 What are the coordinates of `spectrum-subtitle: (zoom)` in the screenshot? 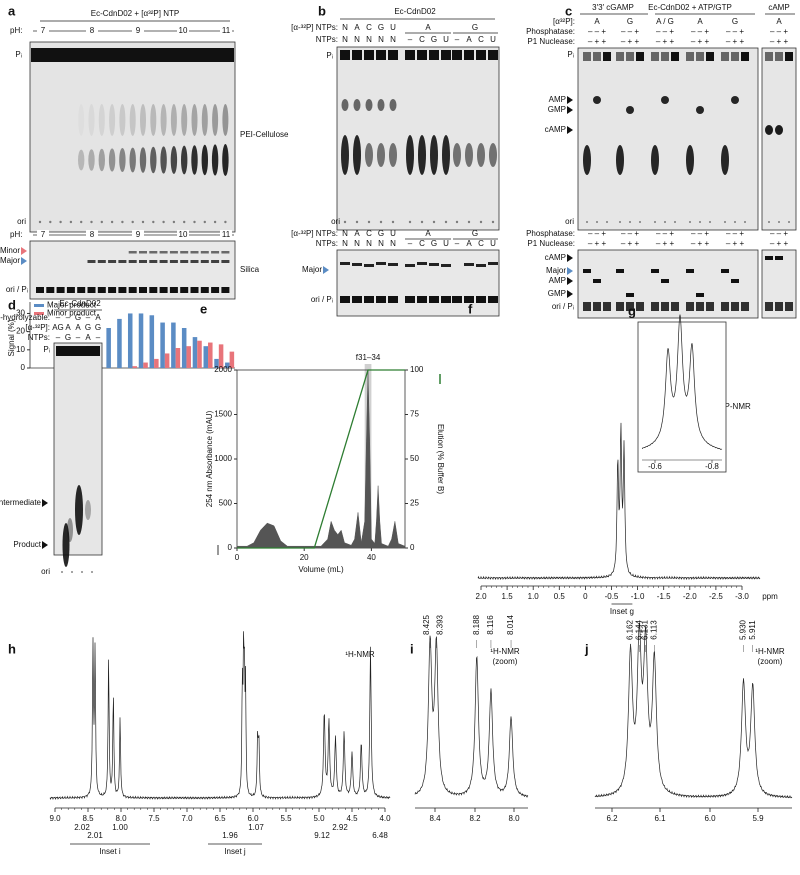 It's located at (505, 661).